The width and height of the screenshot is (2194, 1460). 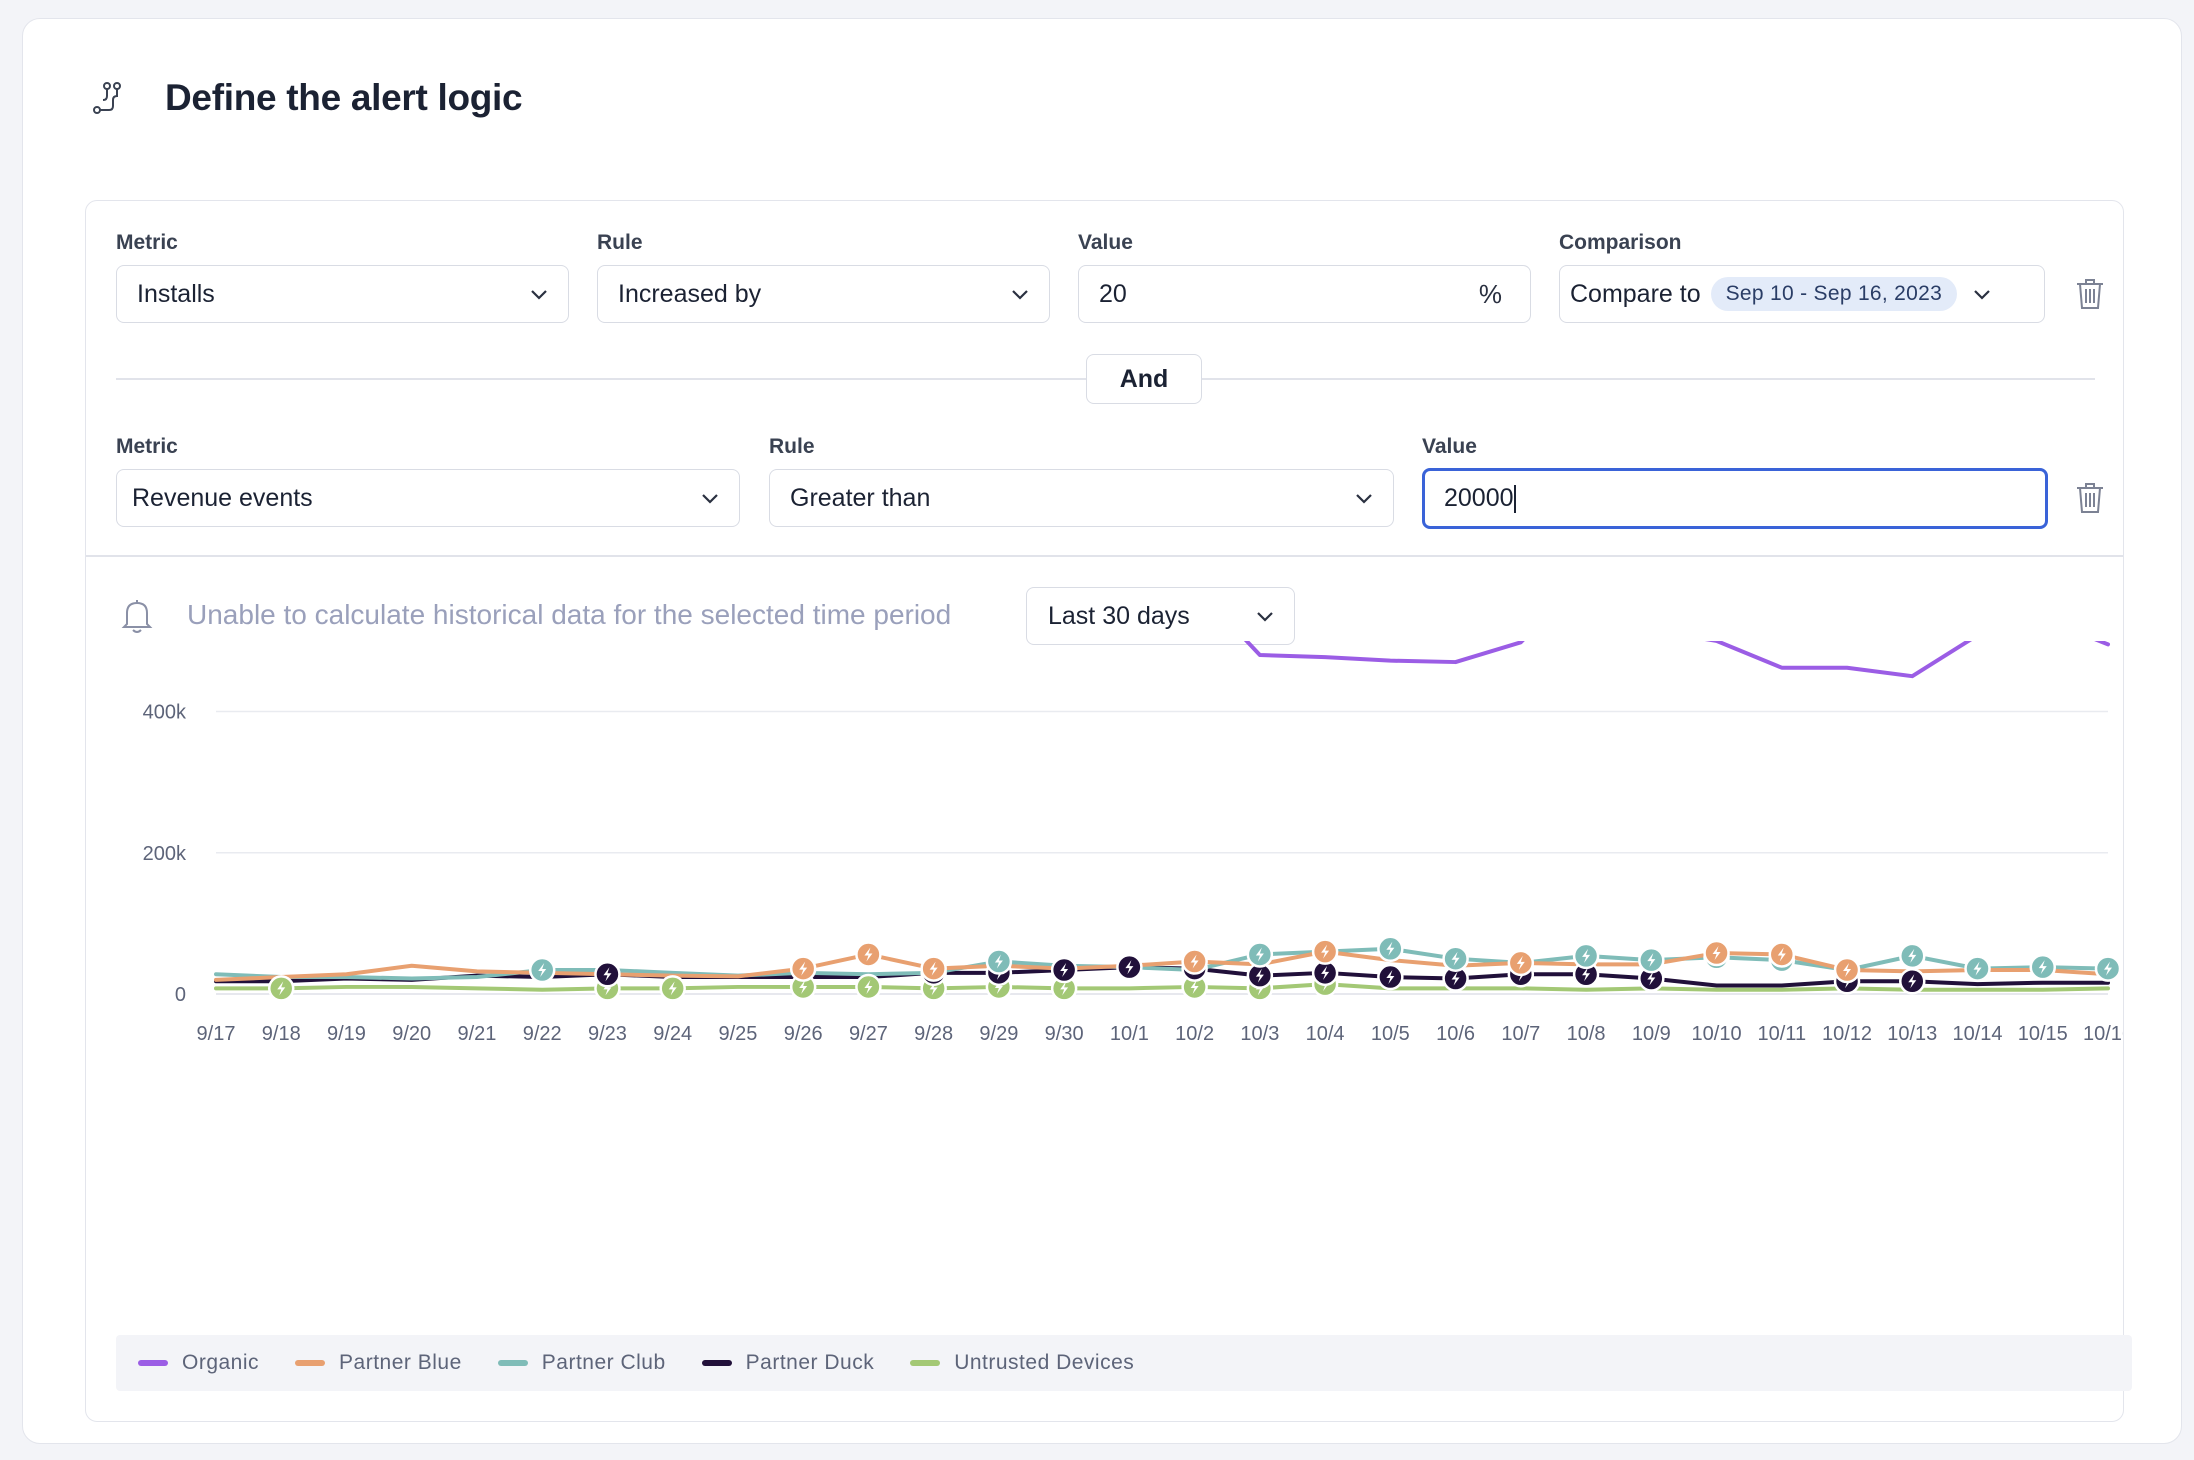 What do you see at coordinates (1104, 556) in the screenshot?
I see `section-divider` at bounding box center [1104, 556].